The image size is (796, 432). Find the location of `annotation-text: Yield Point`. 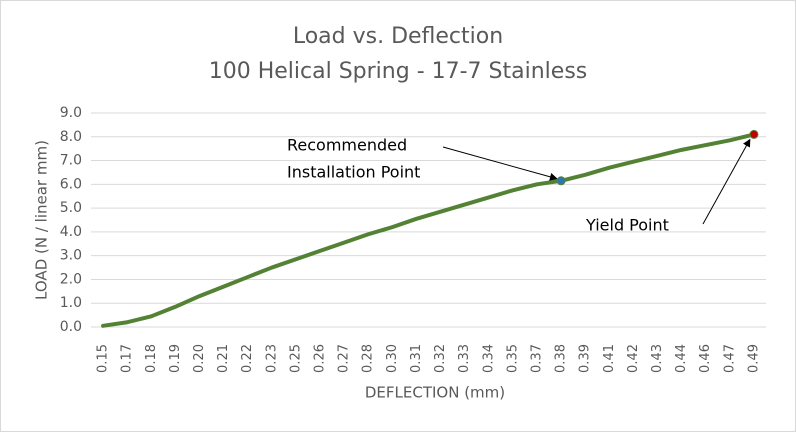

annotation-text: Yield Point is located at coordinates (627, 225).